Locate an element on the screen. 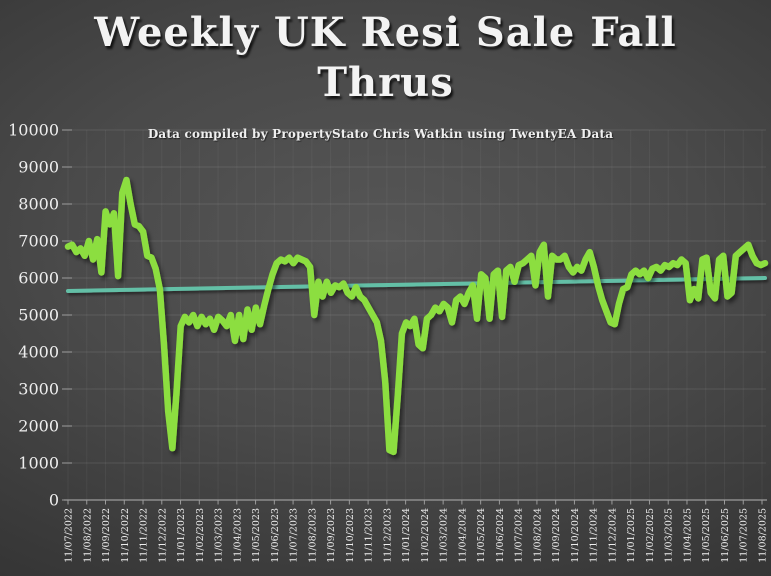  x-tick-label: 11/01/2025 is located at coordinates (631, 535).